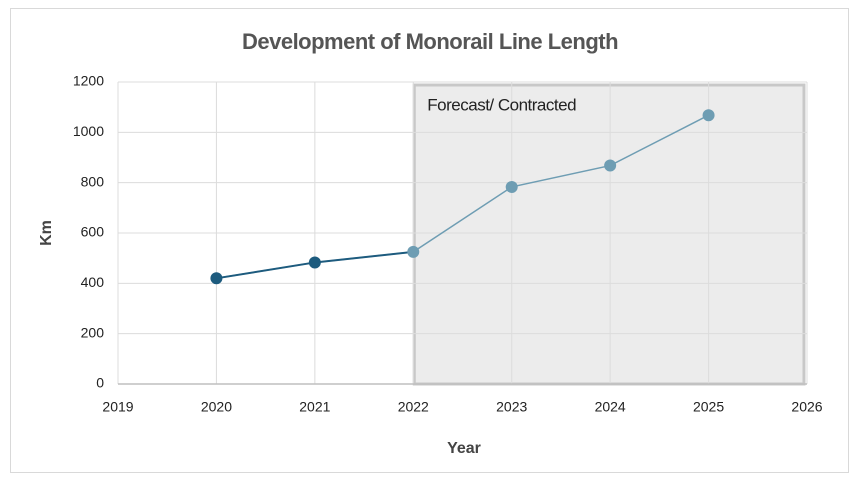  Describe the element at coordinates (430, 41) in the screenshot. I see `chart-title: Development of Monorail Line Length` at that location.